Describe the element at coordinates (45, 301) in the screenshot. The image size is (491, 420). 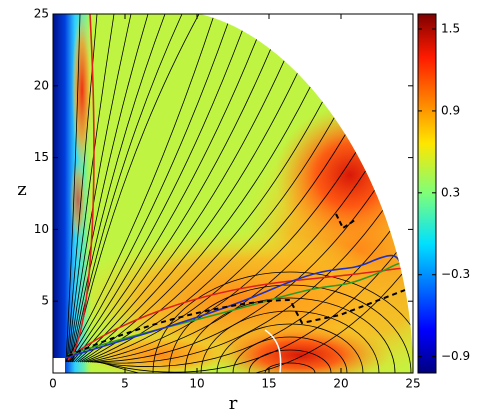
I see `y-tick-label: 5` at that location.